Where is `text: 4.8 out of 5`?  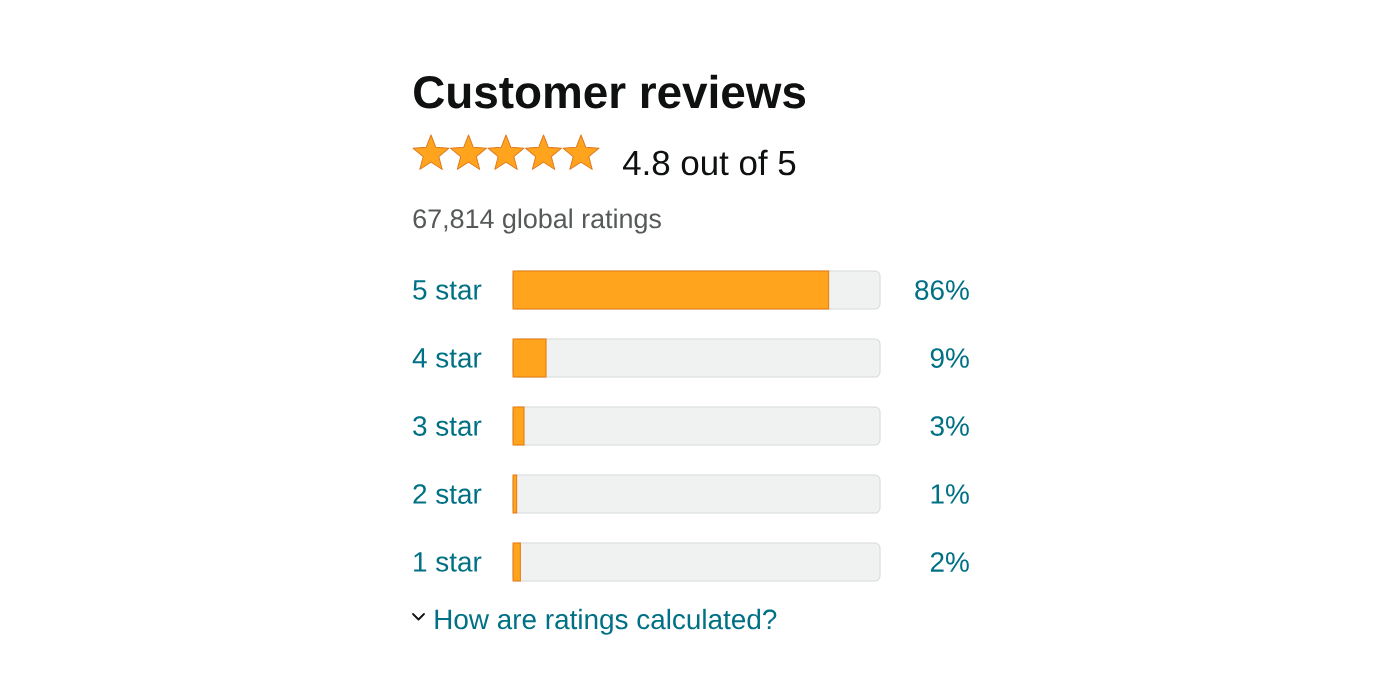 text: 4.8 out of 5 is located at coordinates (709, 162).